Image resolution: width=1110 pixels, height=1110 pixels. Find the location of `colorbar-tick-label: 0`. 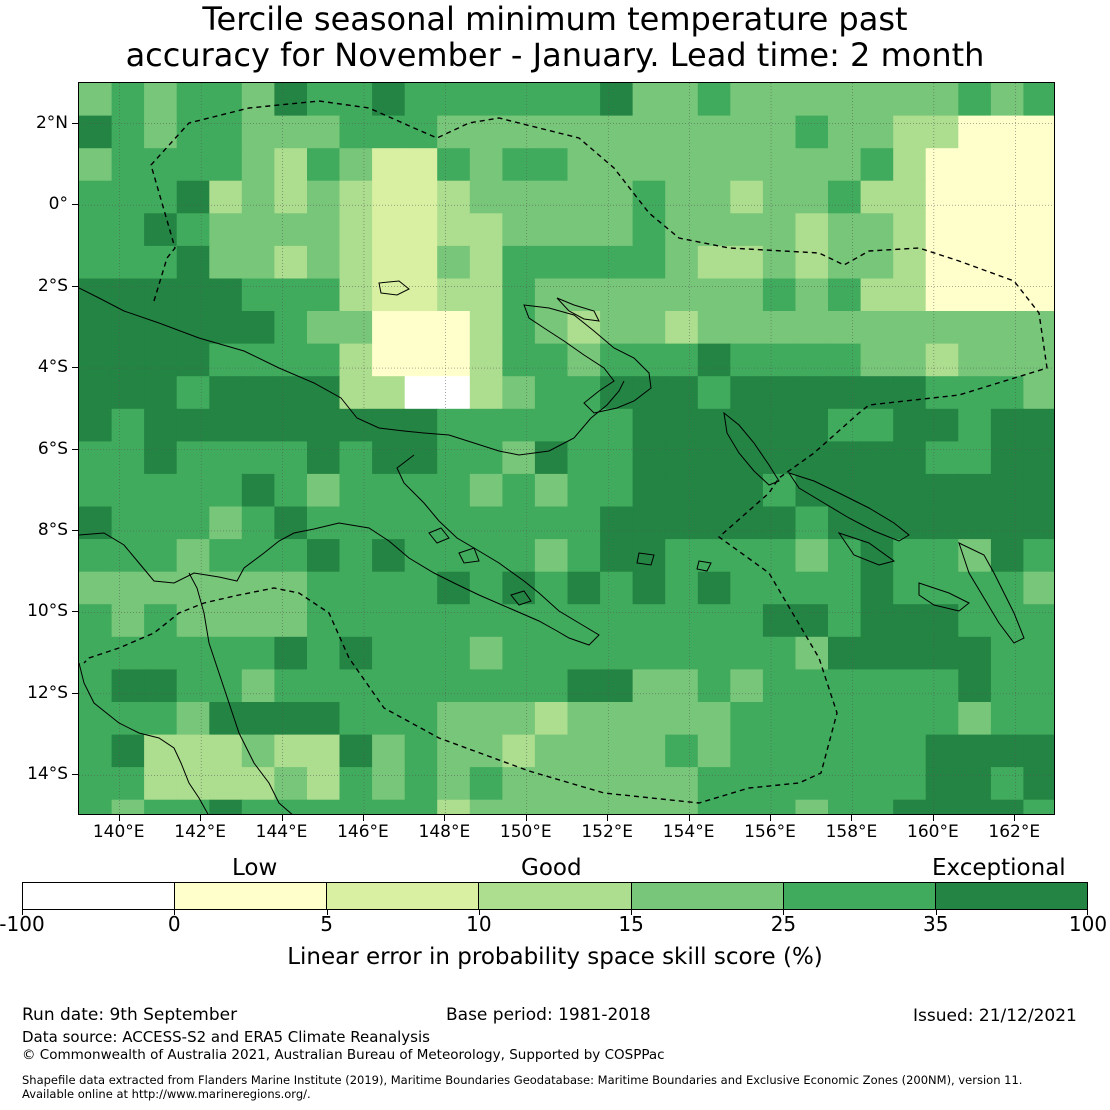

colorbar-tick-label: 0 is located at coordinates (174, 924).